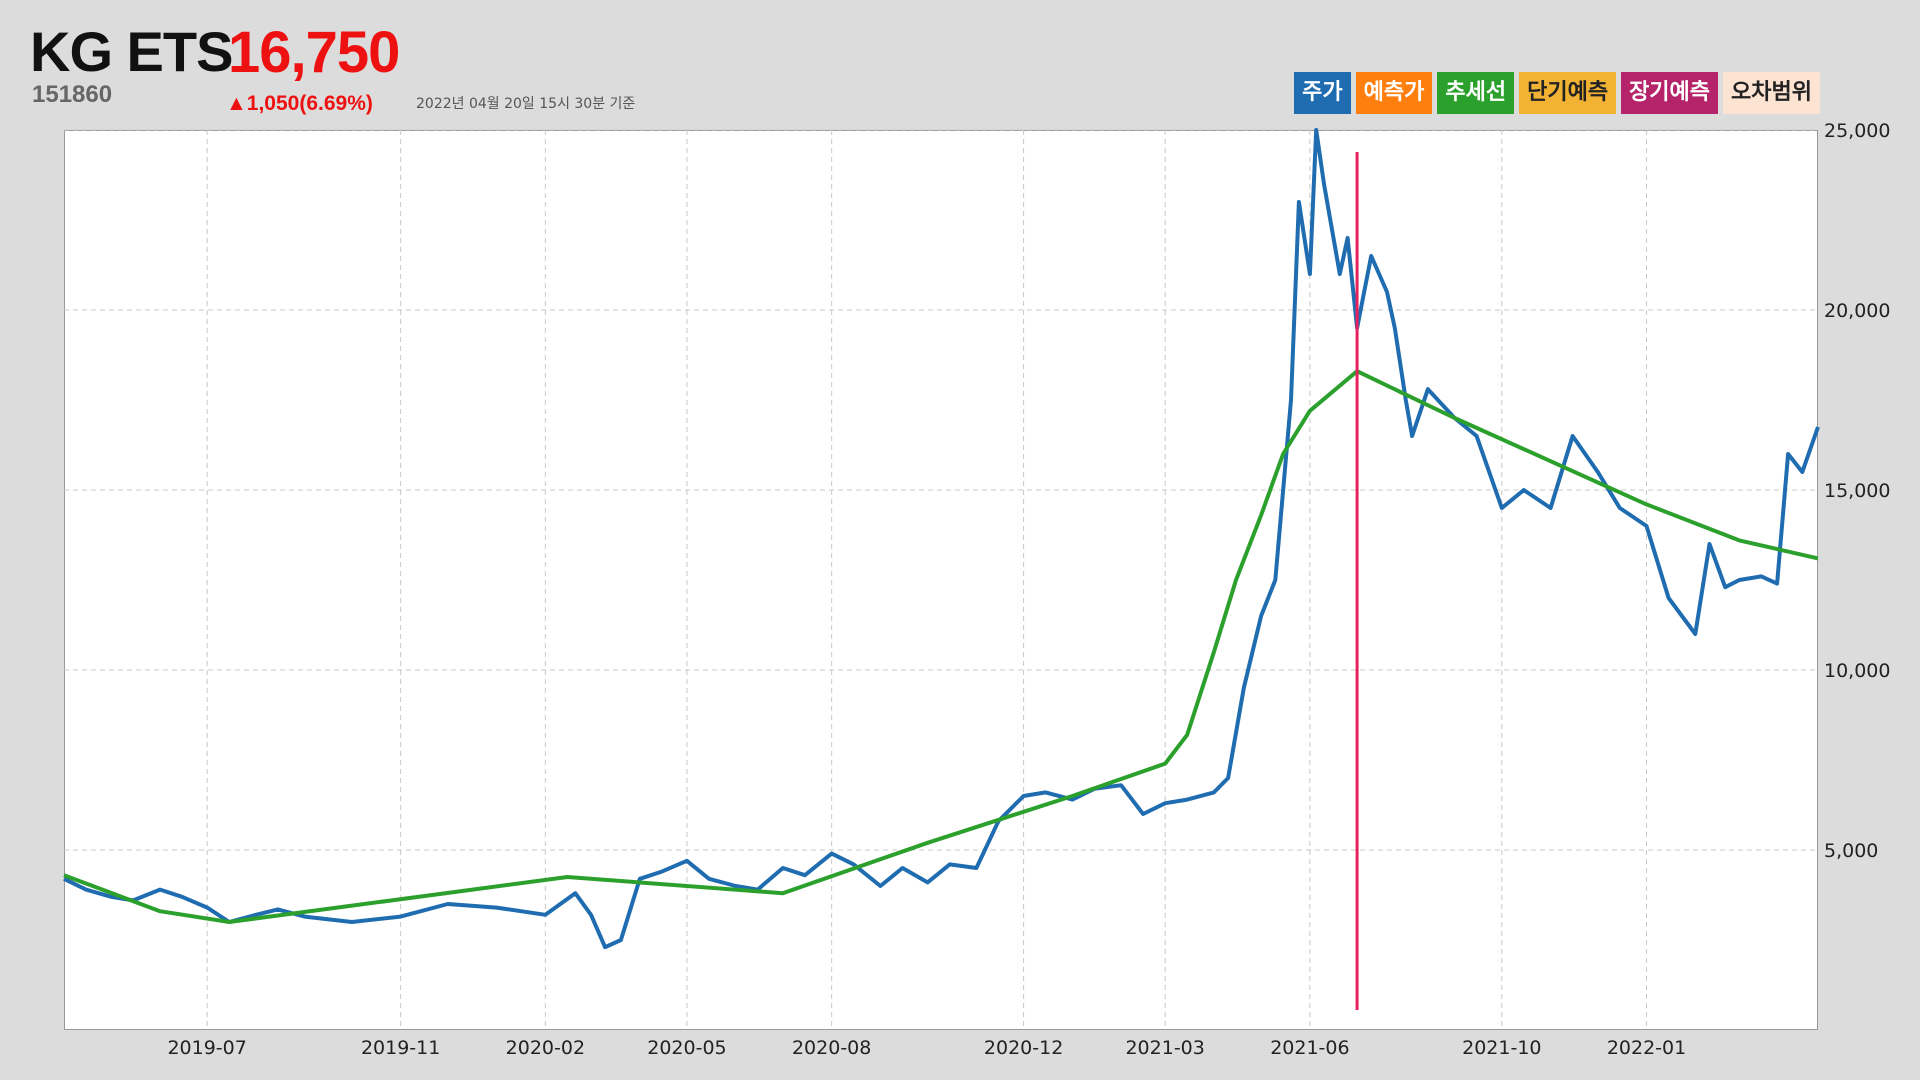  What do you see at coordinates (831, 1048) in the screenshot?
I see `x-tick-label: 2020-08` at bounding box center [831, 1048].